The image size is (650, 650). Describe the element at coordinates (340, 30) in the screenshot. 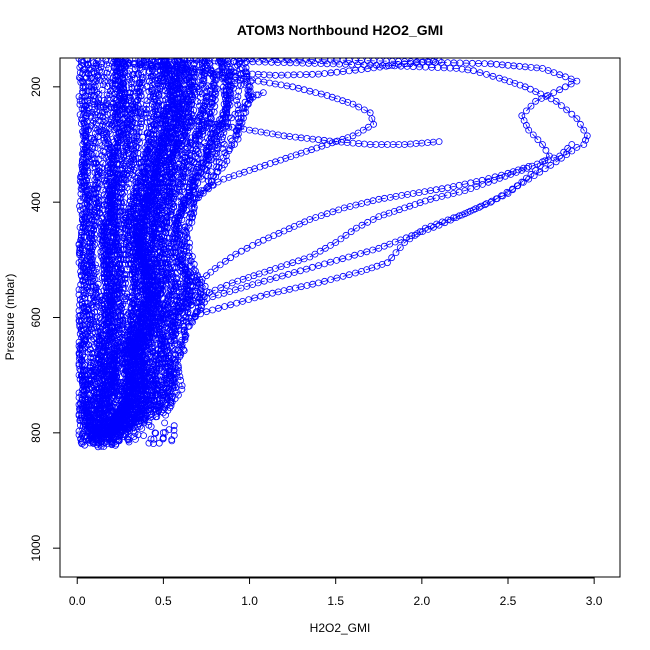

I see `chart-title: ATOM3 Northbound H2O2_GMI` at that location.